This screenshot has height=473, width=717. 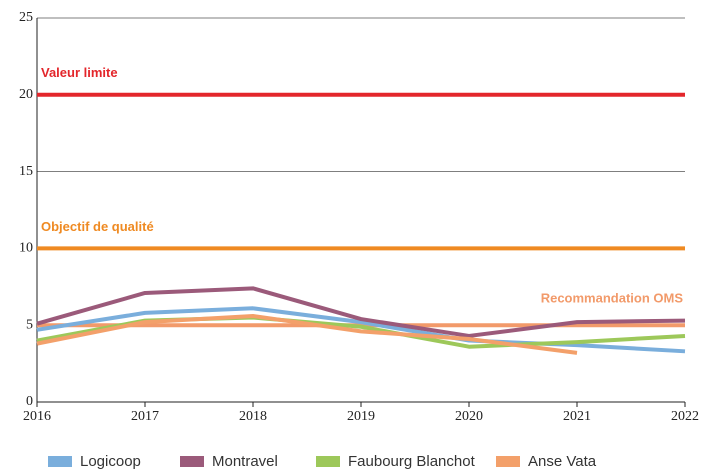 I want to click on x-tick-label: 2021, so click(x=577, y=416).